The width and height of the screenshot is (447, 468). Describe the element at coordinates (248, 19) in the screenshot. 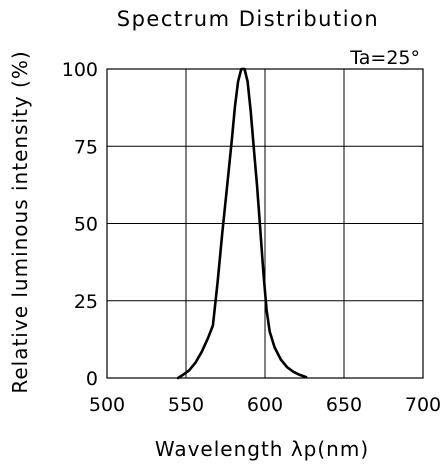

I see `chart-title: Spectrum Distribution` at that location.